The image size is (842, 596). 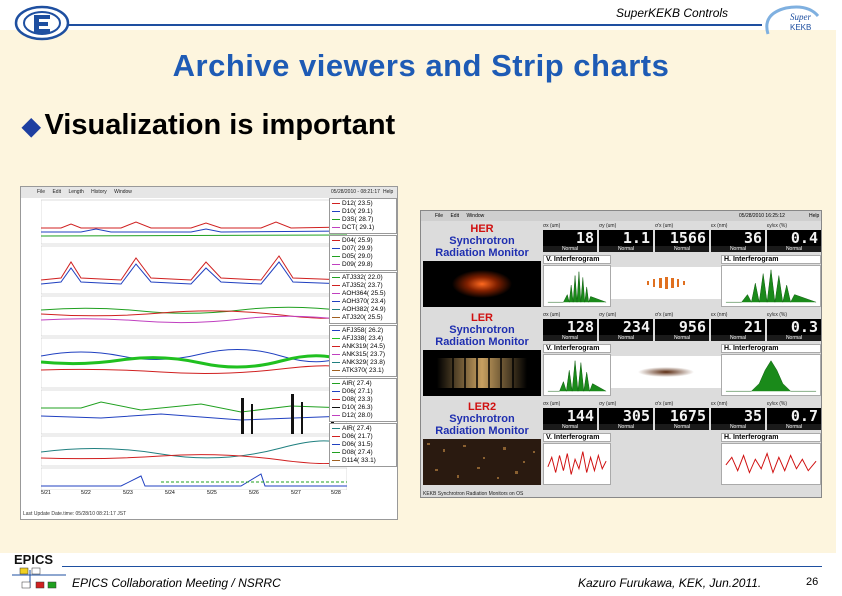 I want to click on x-tick-label: 5/22, so click(x=86, y=493).